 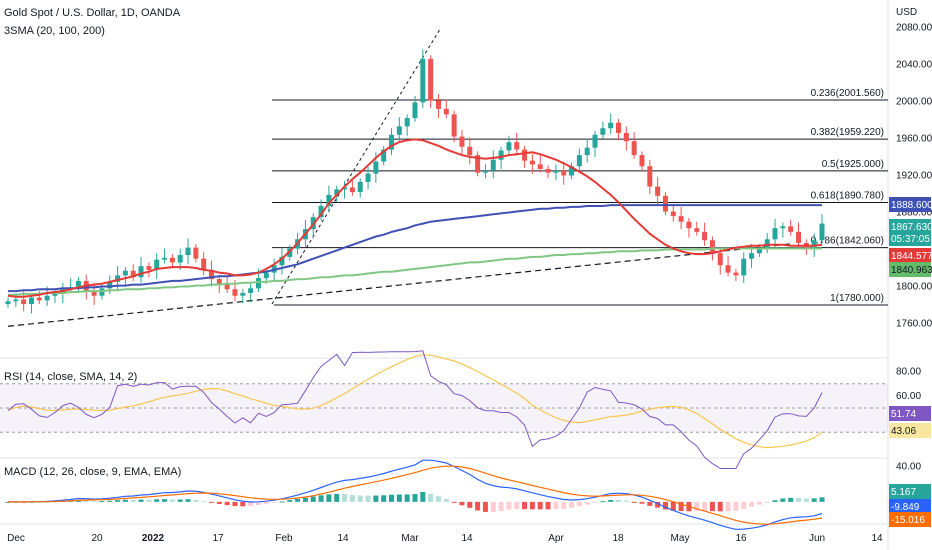 What do you see at coordinates (847, 241) in the screenshot?
I see `fib-level-label: 0.786(1842.060)` at bounding box center [847, 241].